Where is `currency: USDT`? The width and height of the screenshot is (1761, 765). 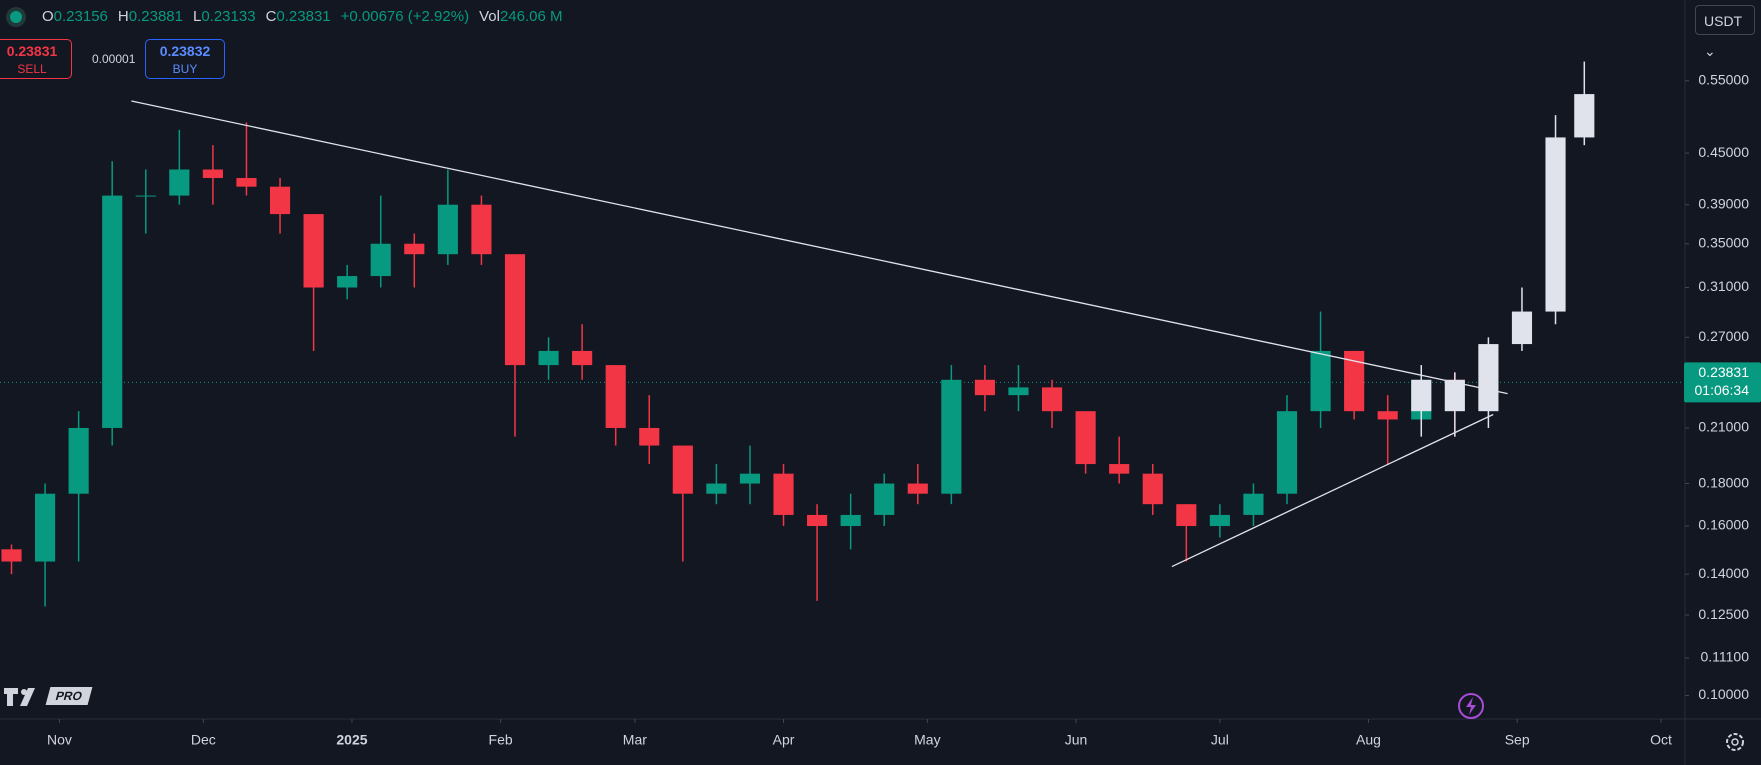
currency: USDT is located at coordinates (1723, 21).